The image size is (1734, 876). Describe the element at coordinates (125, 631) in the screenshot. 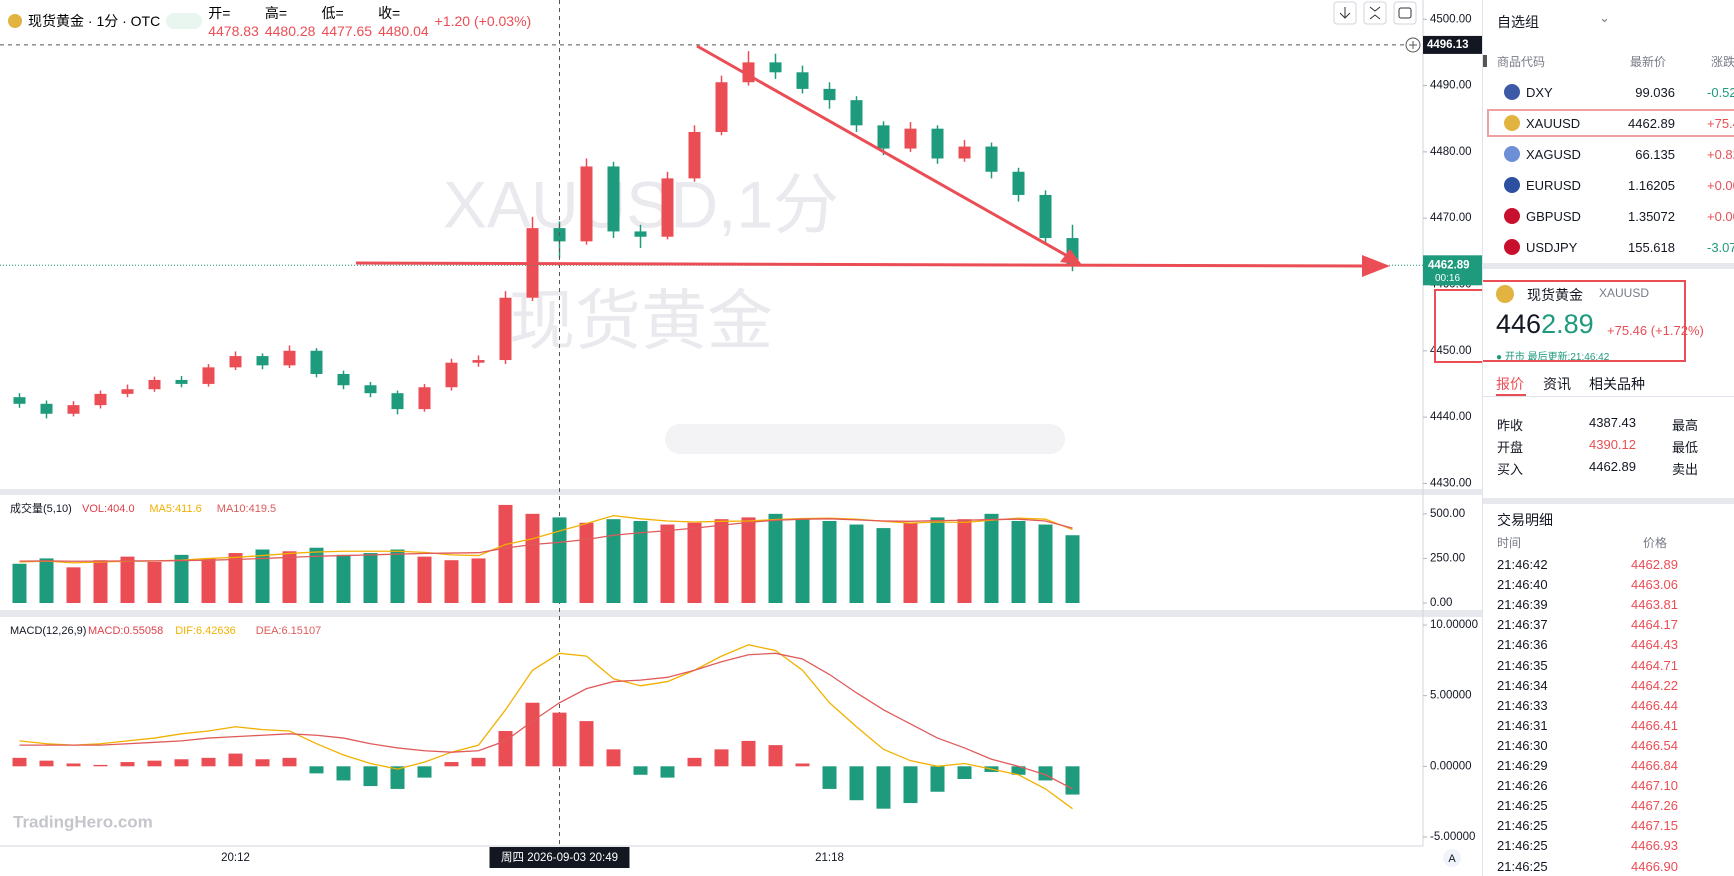

I see `legend-entry: MACD:0.55058` at that location.